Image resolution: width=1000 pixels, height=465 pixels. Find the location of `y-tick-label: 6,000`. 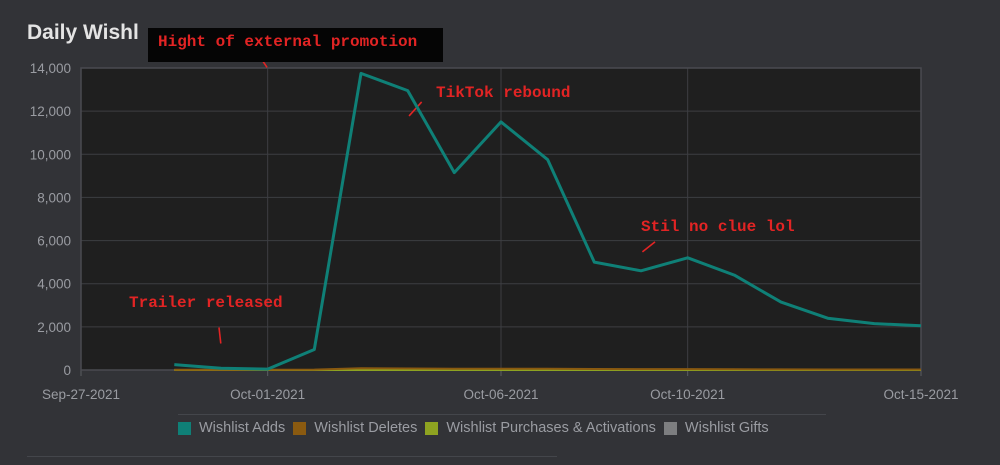

y-tick-label: 6,000 is located at coordinates (54, 241).